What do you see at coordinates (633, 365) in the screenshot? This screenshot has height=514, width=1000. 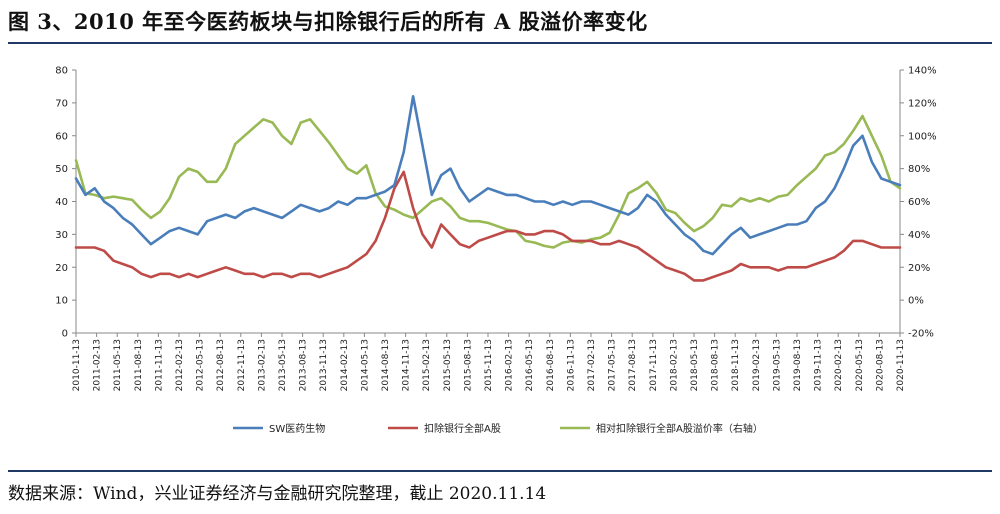 I see `x-tick-label: 2017-08-13` at bounding box center [633, 365].